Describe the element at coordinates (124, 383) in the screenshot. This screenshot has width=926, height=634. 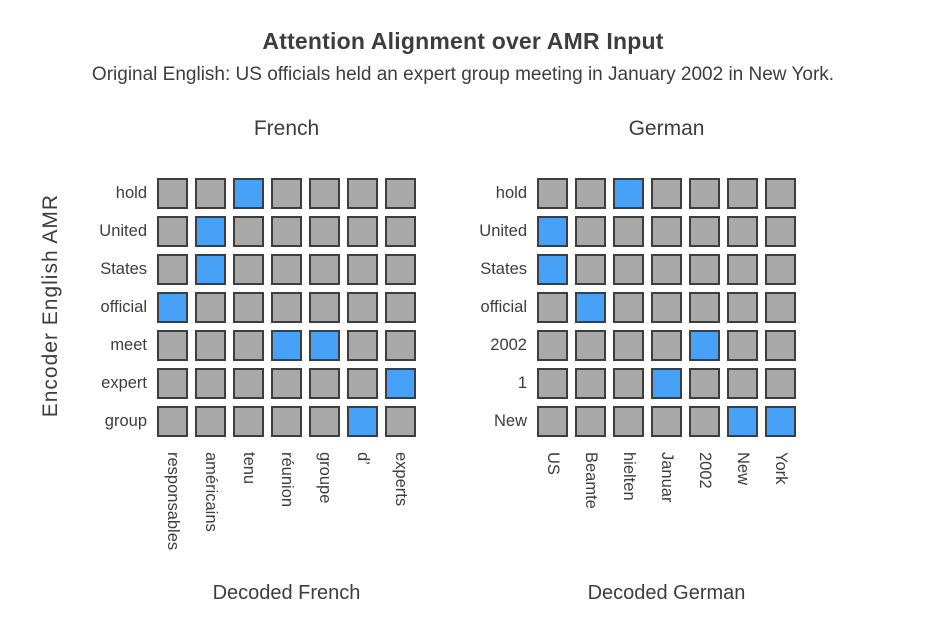
I see `row-label: expert` at that location.